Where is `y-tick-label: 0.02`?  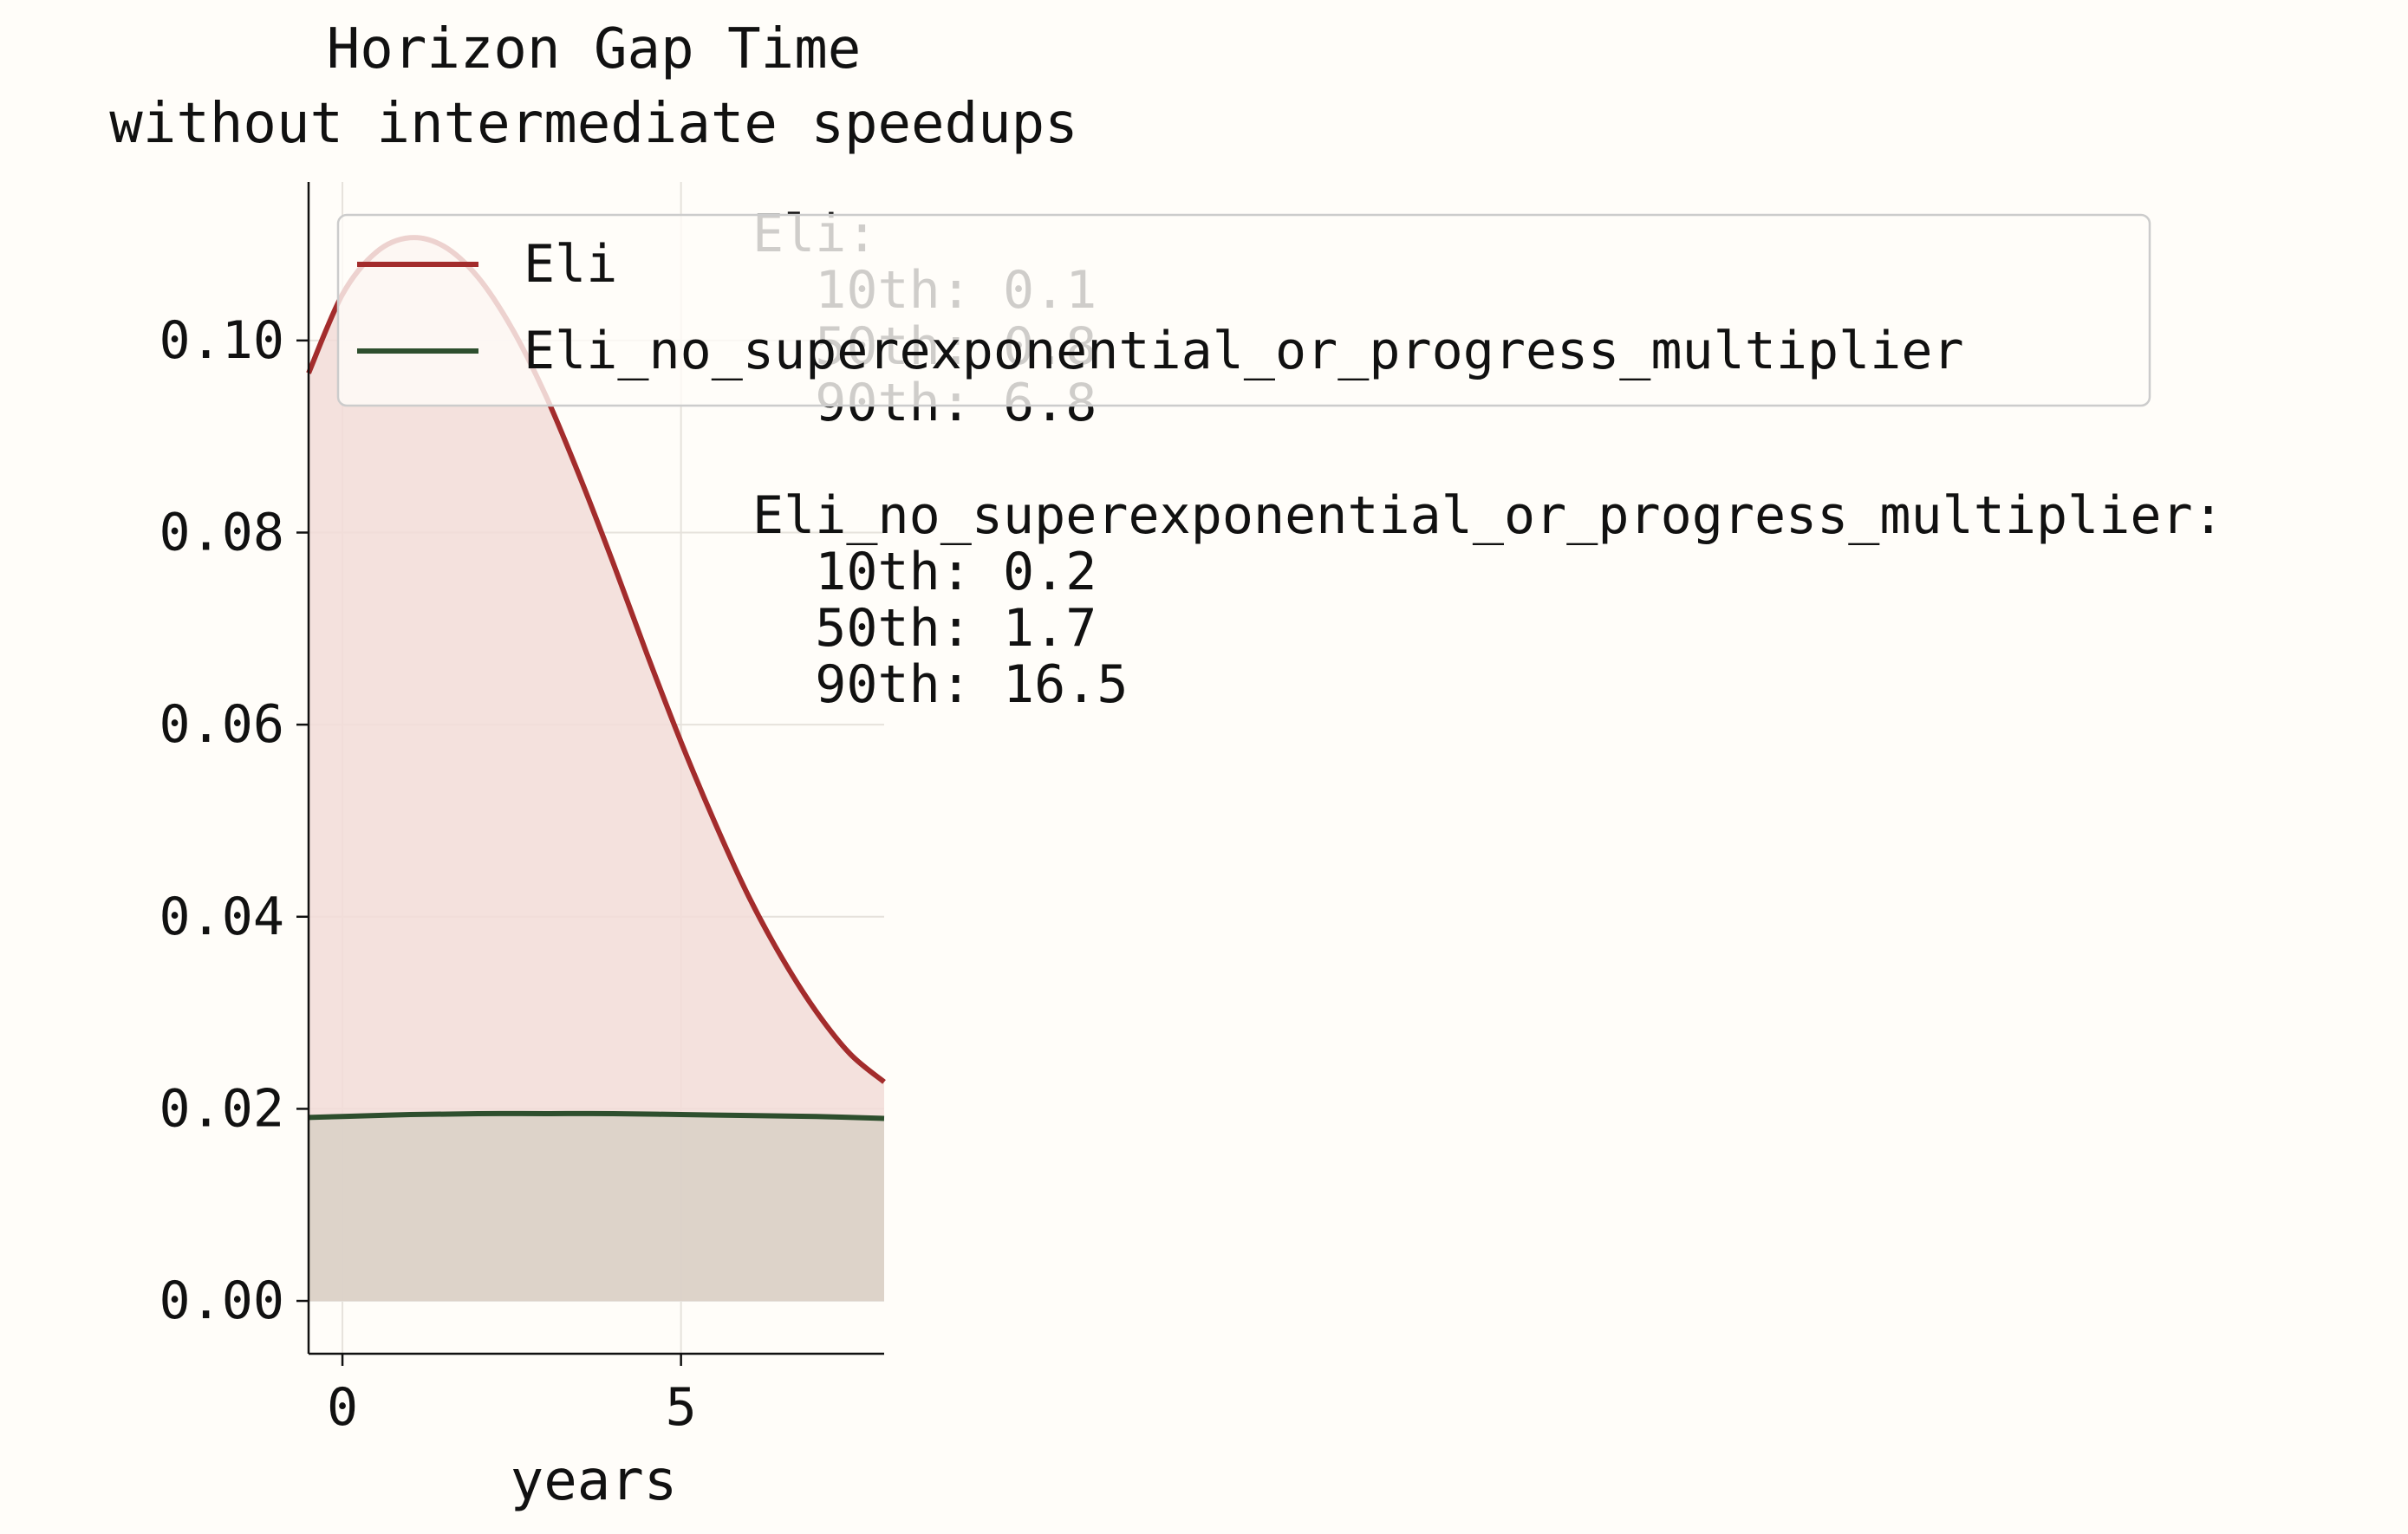
y-tick-label: 0.02 is located at coordinates (222, 1108).